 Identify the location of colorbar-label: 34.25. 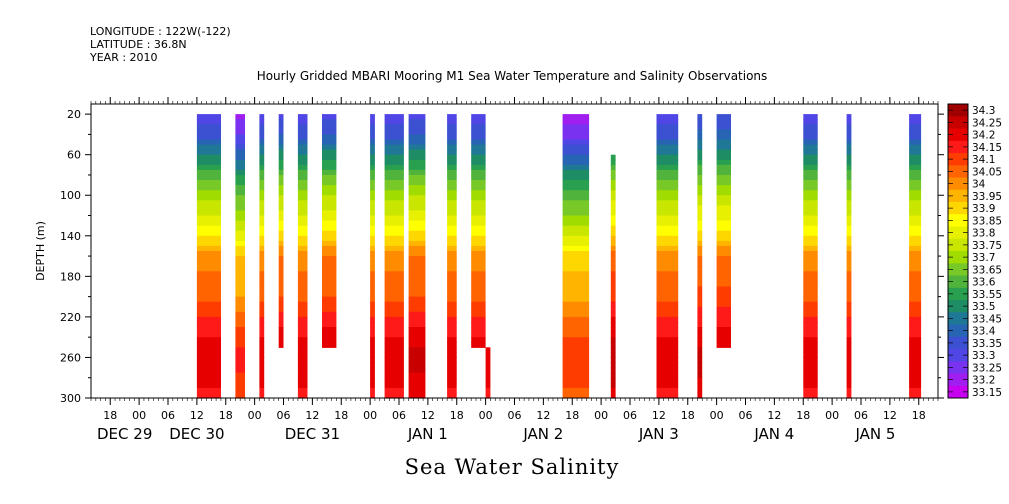
(987, 123).